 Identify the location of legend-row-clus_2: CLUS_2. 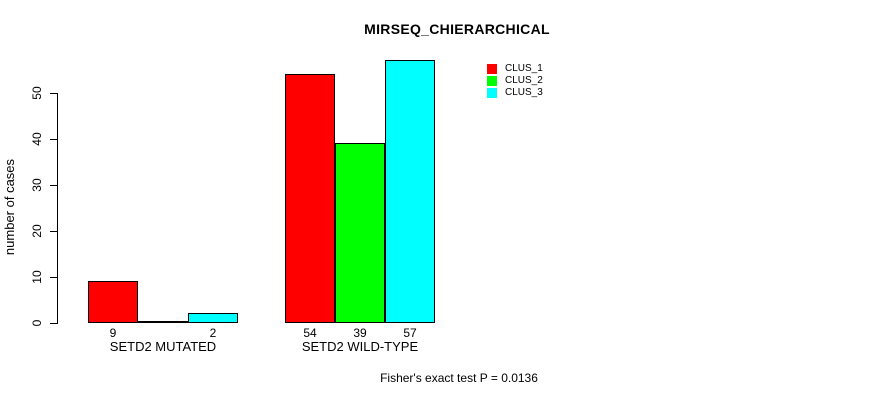
(515, 81).